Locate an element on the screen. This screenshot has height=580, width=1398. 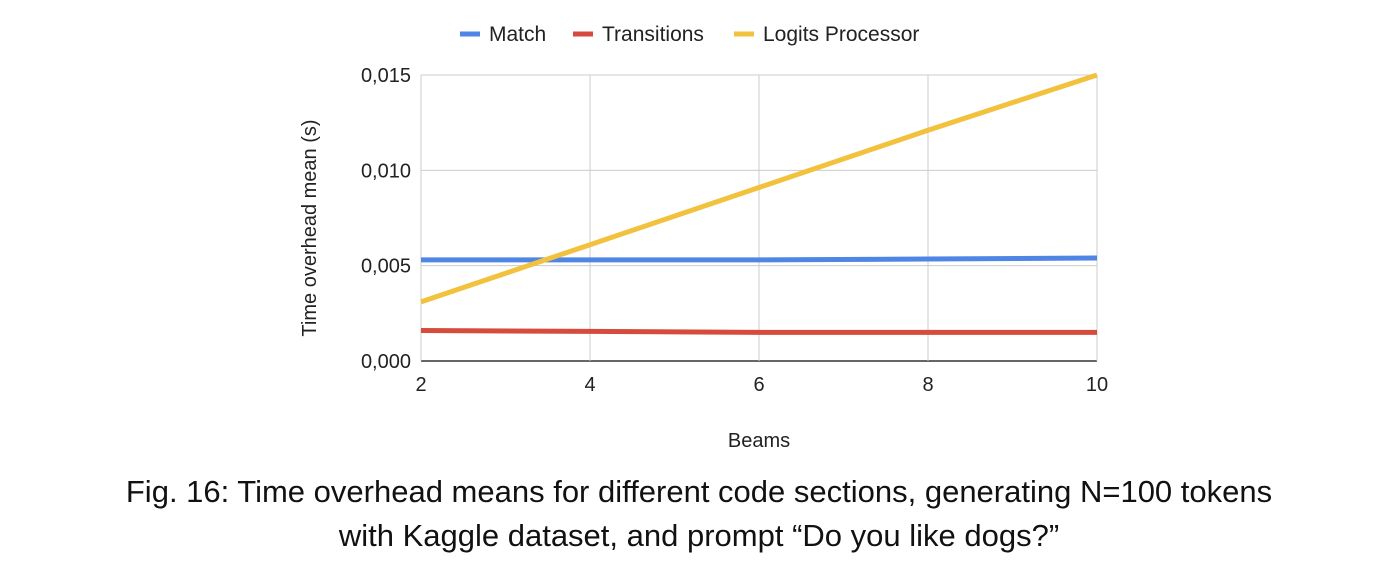
x-tick-label: 8 is located at coordinates (927, 385).